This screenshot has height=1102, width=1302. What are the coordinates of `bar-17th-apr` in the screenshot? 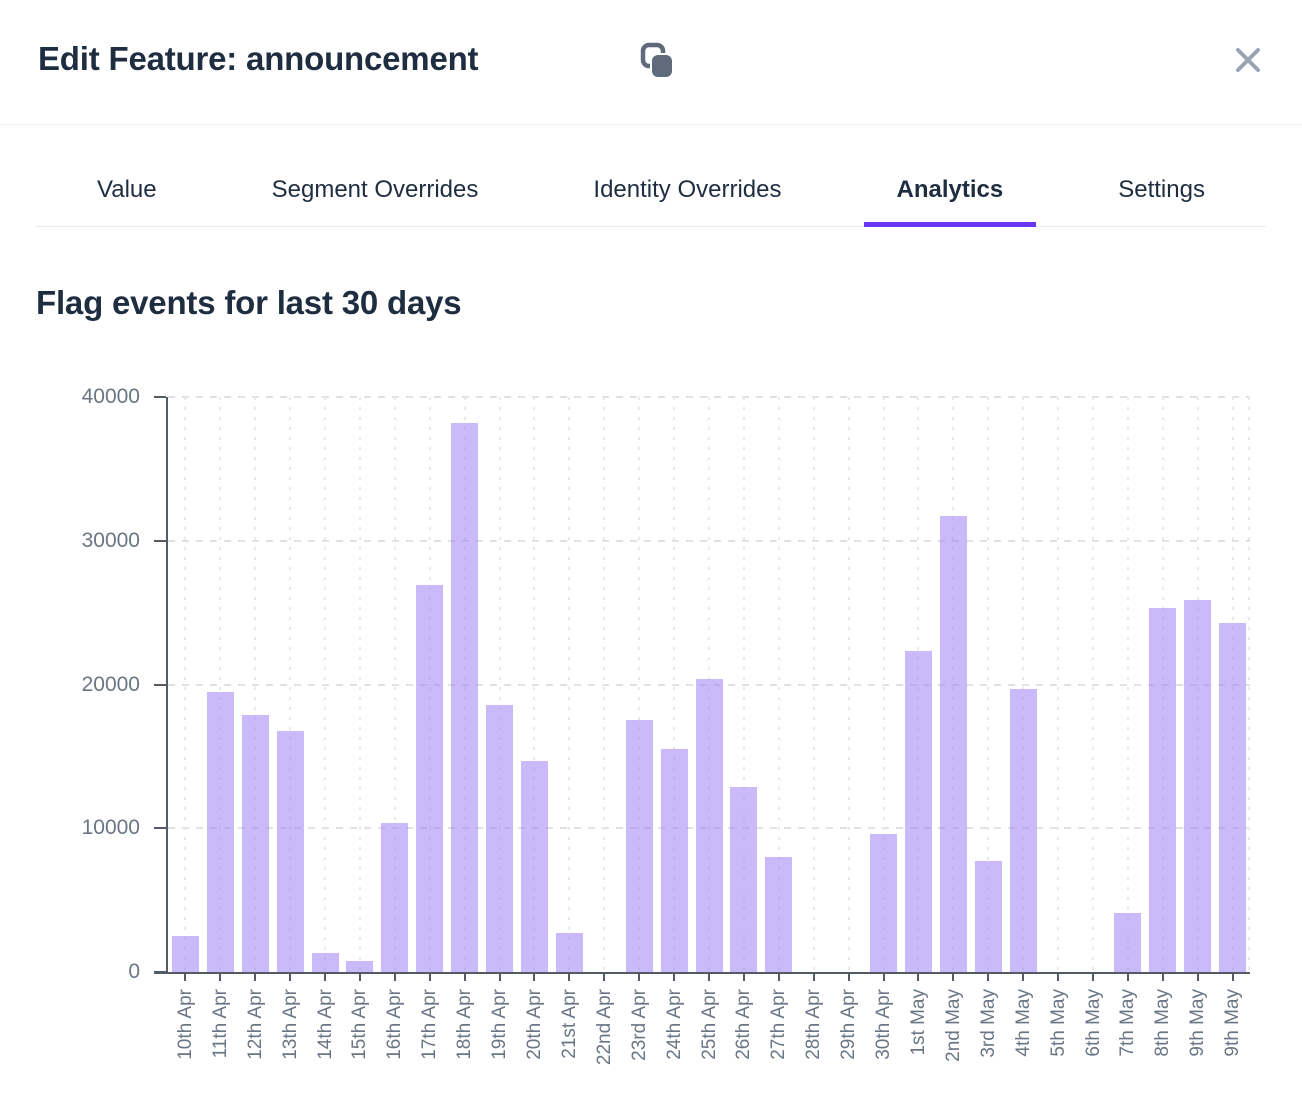 It's located at (430, 778).